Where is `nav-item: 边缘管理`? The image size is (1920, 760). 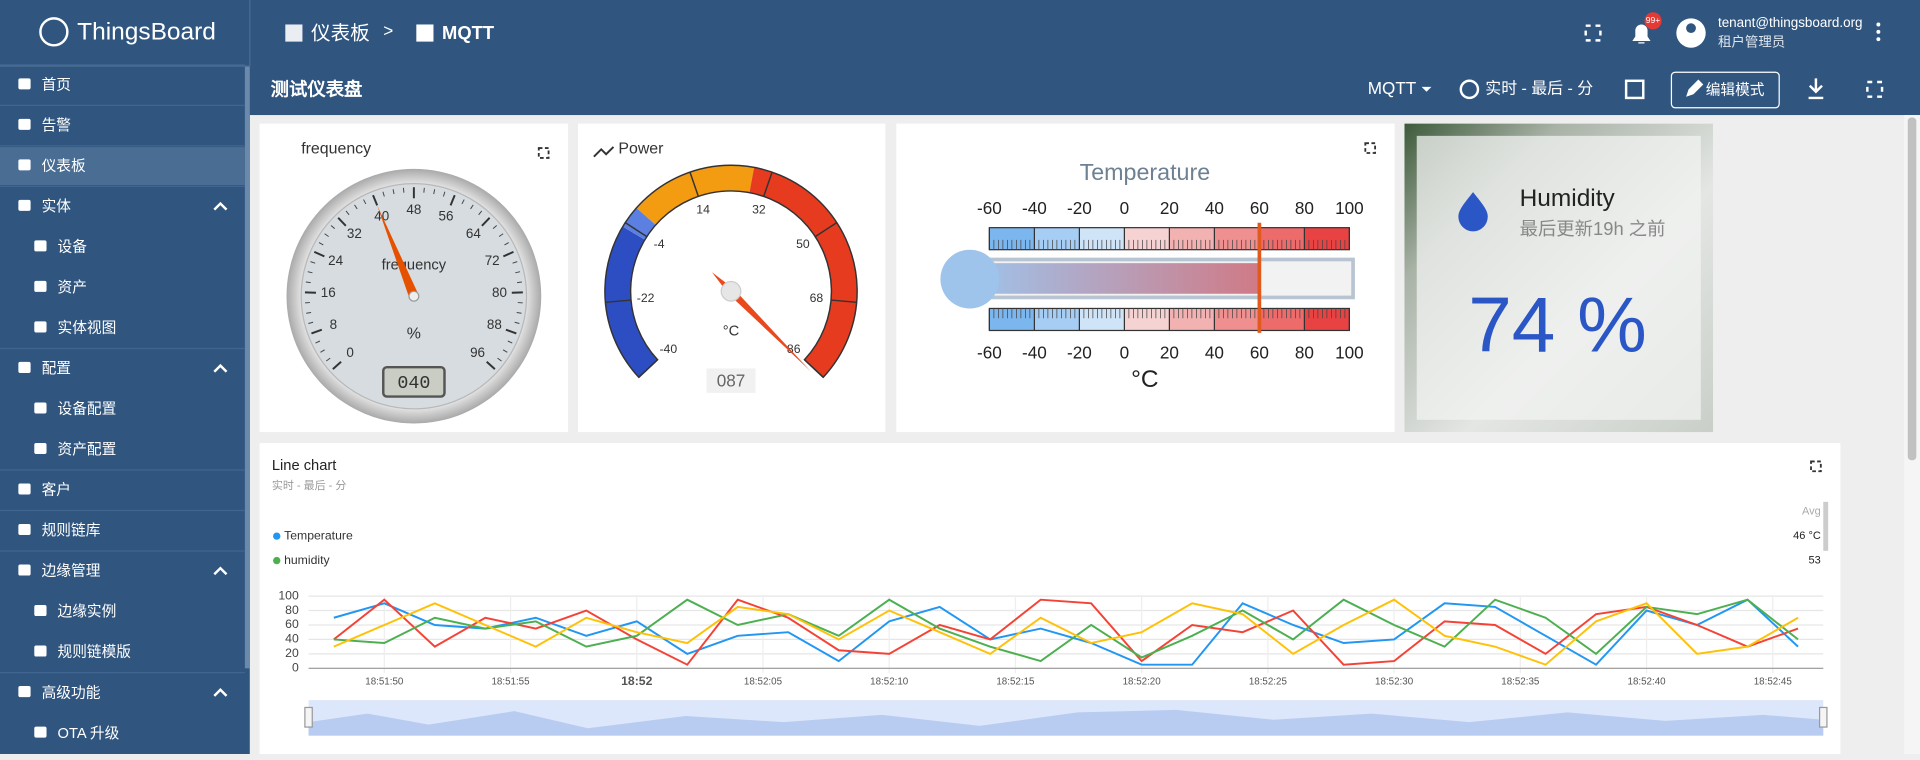 nav-item: 边缘管理 is located at coordinates (71, 571).